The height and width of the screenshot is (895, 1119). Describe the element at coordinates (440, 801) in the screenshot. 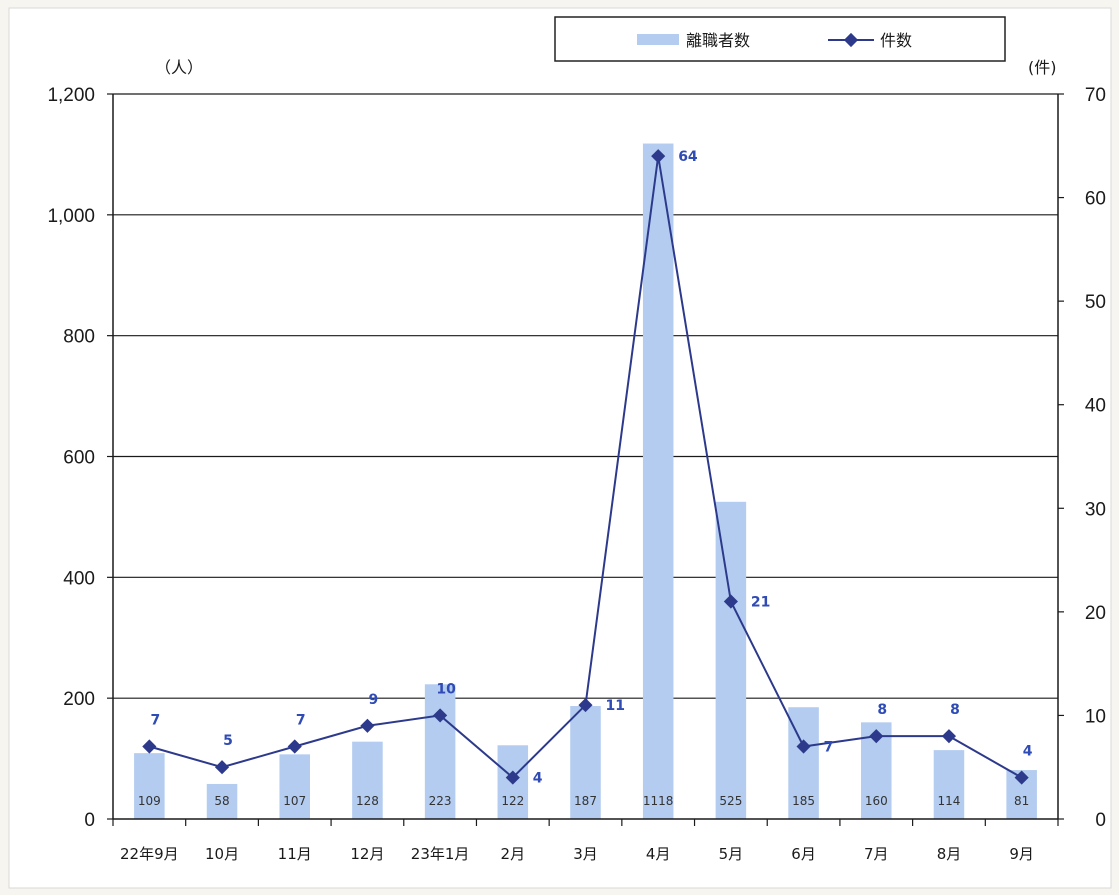

I see `bar-value-label: 223` at that location.